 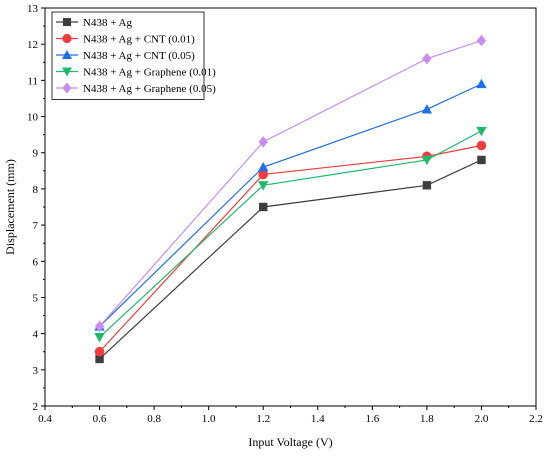 I want to click on y-tick-label: 12, so click(x=32, y=45).